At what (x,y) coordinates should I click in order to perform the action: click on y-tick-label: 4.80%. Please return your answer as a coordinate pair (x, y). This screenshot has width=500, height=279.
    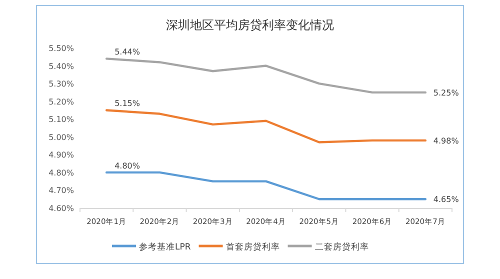
    Looking at the image, I should click on (61, 173).